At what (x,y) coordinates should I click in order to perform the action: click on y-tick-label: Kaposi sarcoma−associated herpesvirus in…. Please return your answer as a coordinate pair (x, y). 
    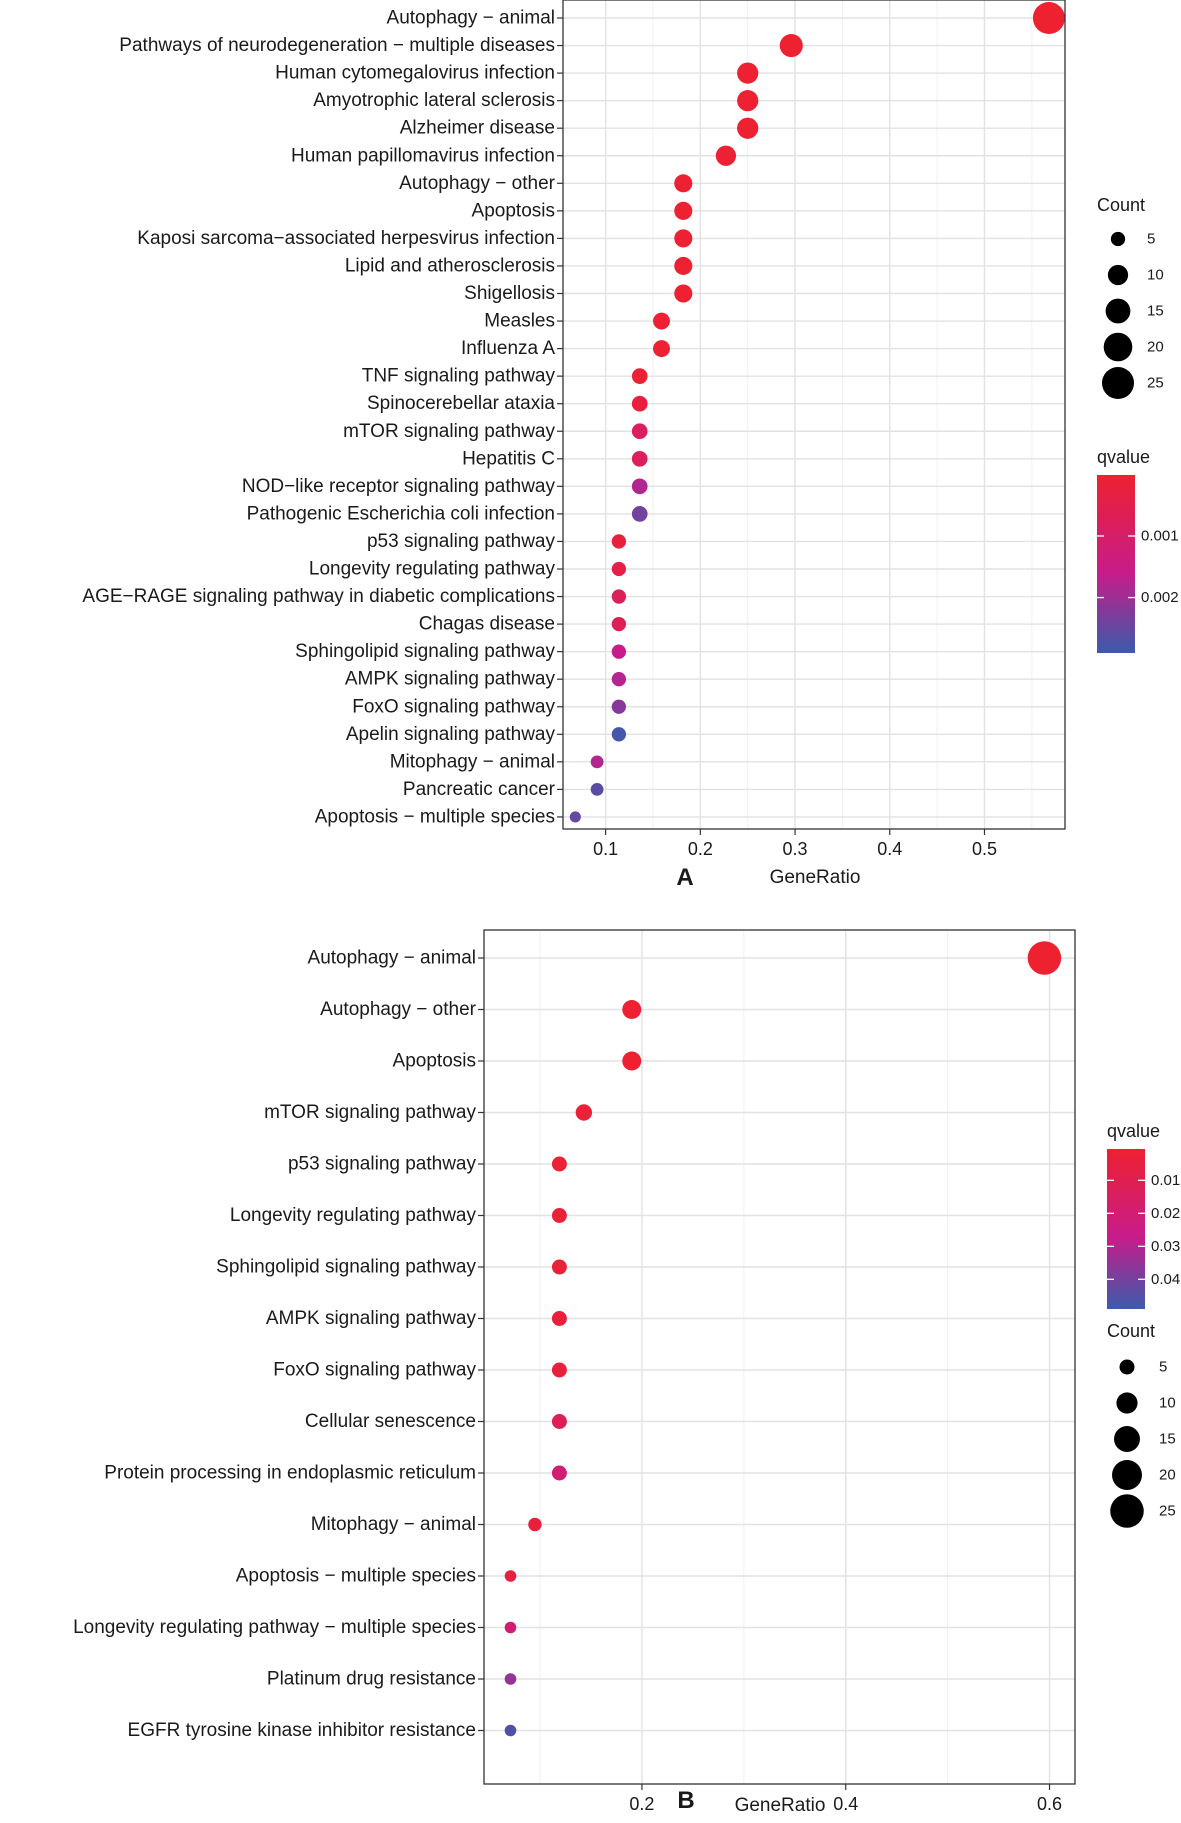
    Looking at the image, I should click on (346, 238).